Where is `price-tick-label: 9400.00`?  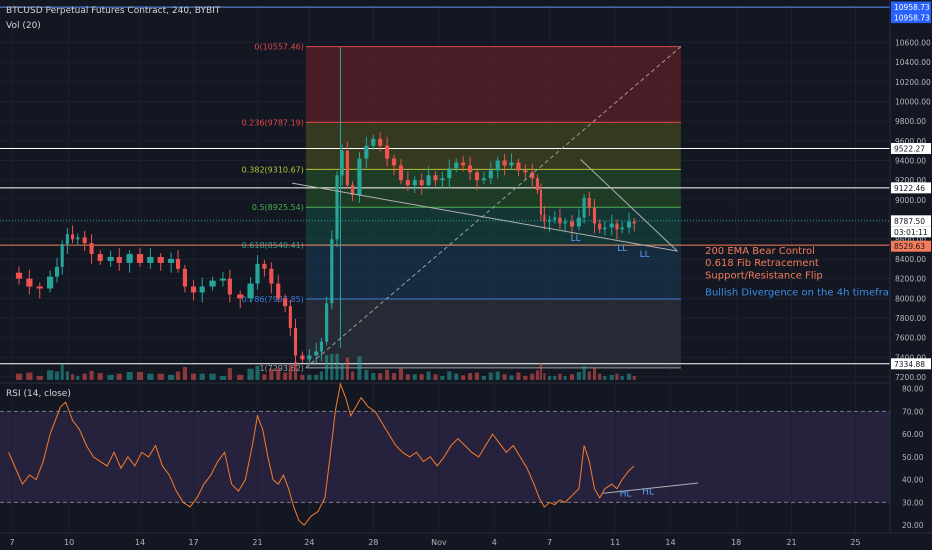
price-tick-label: 9400.00 is located at coordinates (910, 161).